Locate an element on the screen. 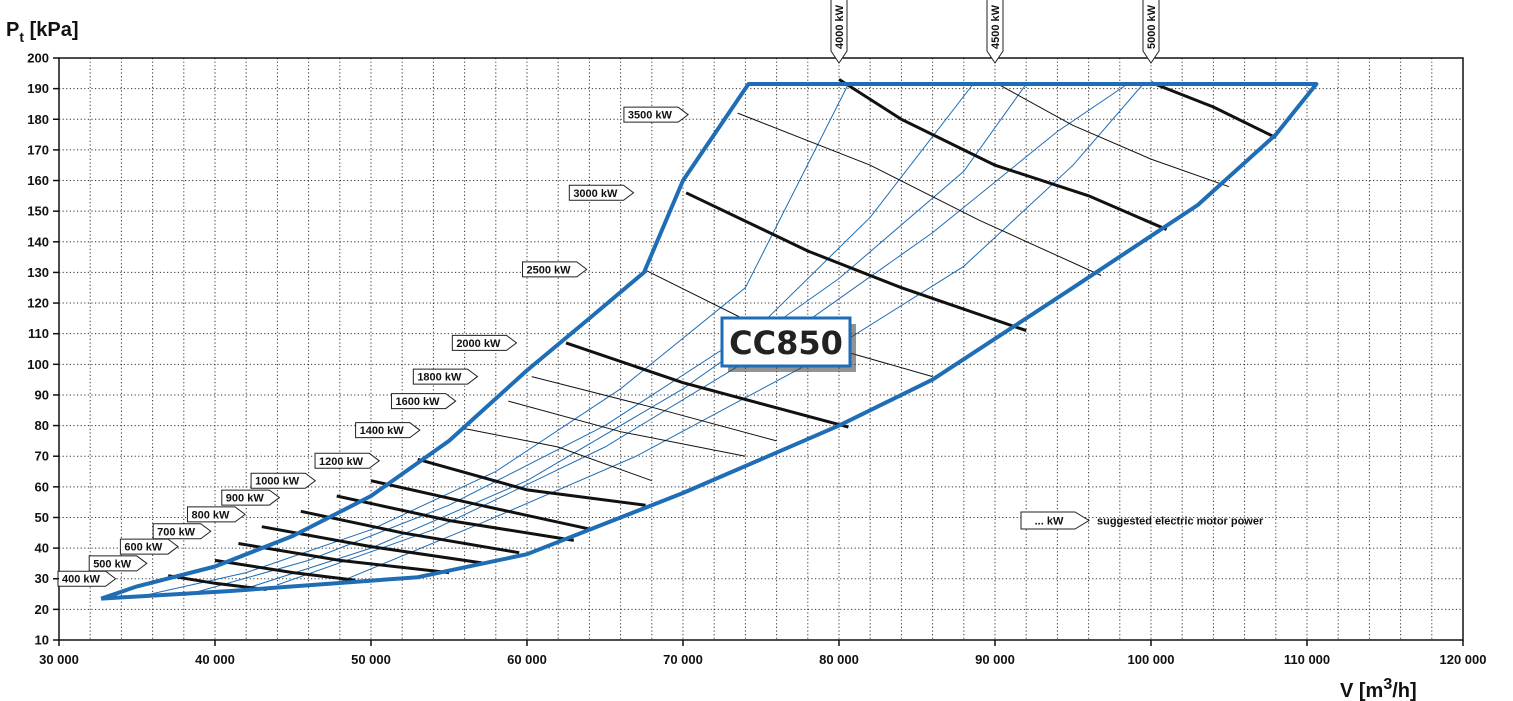 Image resolution: width=1513 pixels, height=701 pixels. y-tick-label: 160 is located at coordinates (38, 180).